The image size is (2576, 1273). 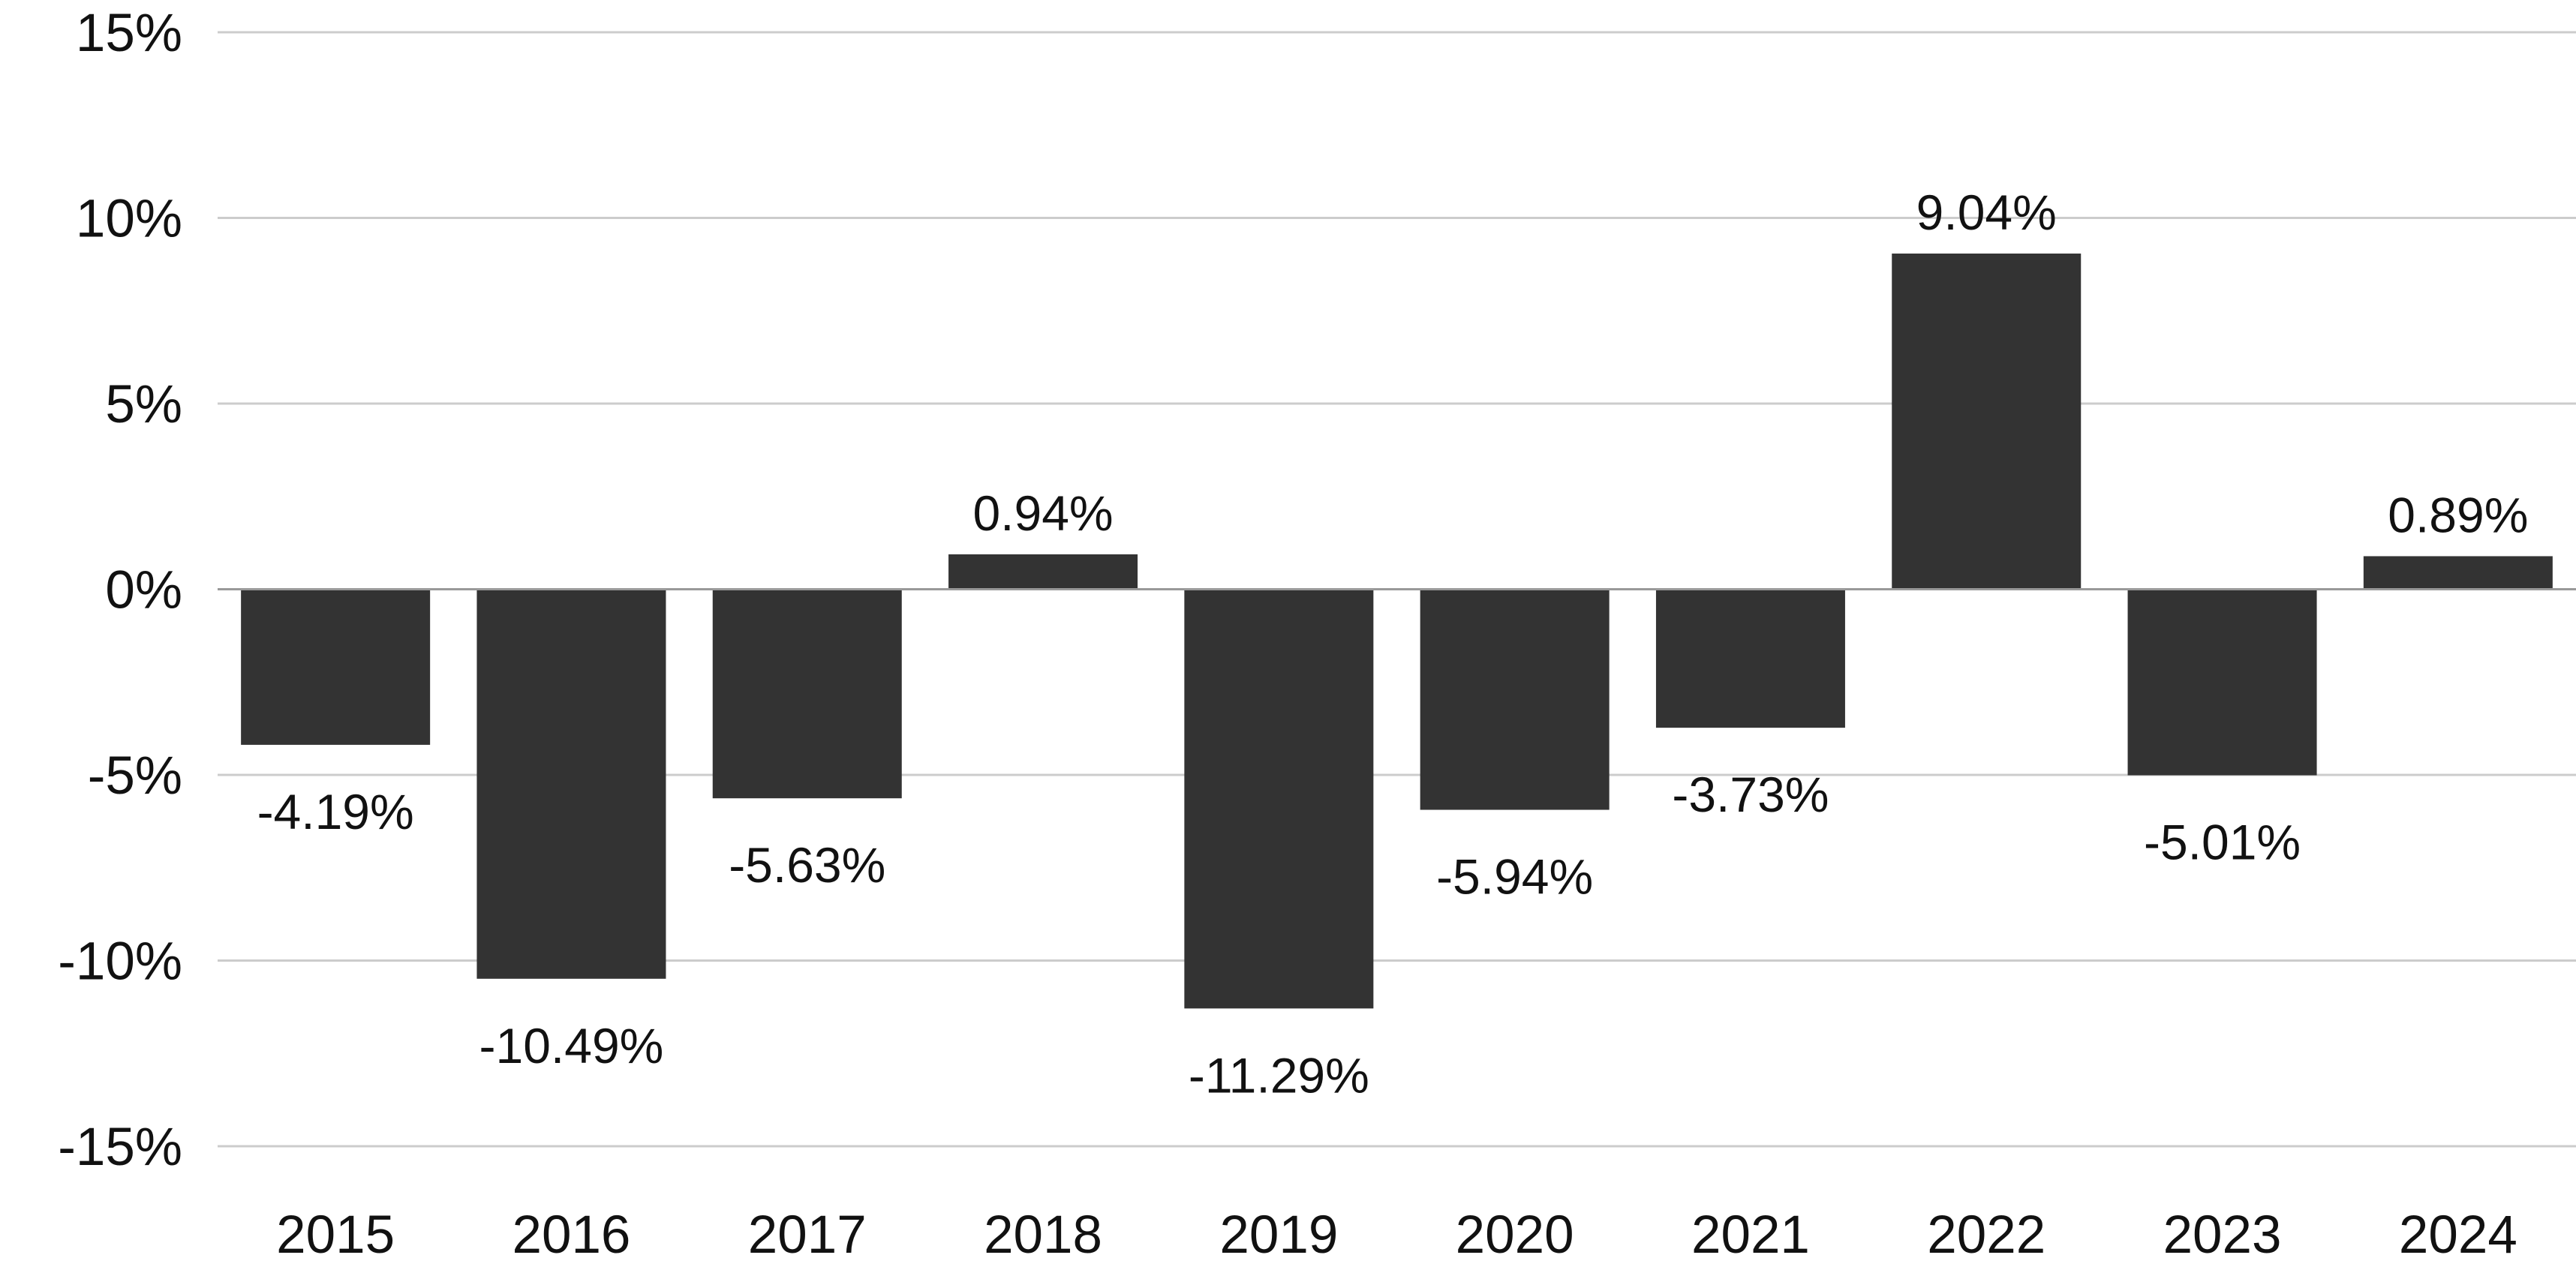 I want to click on x-tick-label: 2022, so click(x=1986, y=1235).